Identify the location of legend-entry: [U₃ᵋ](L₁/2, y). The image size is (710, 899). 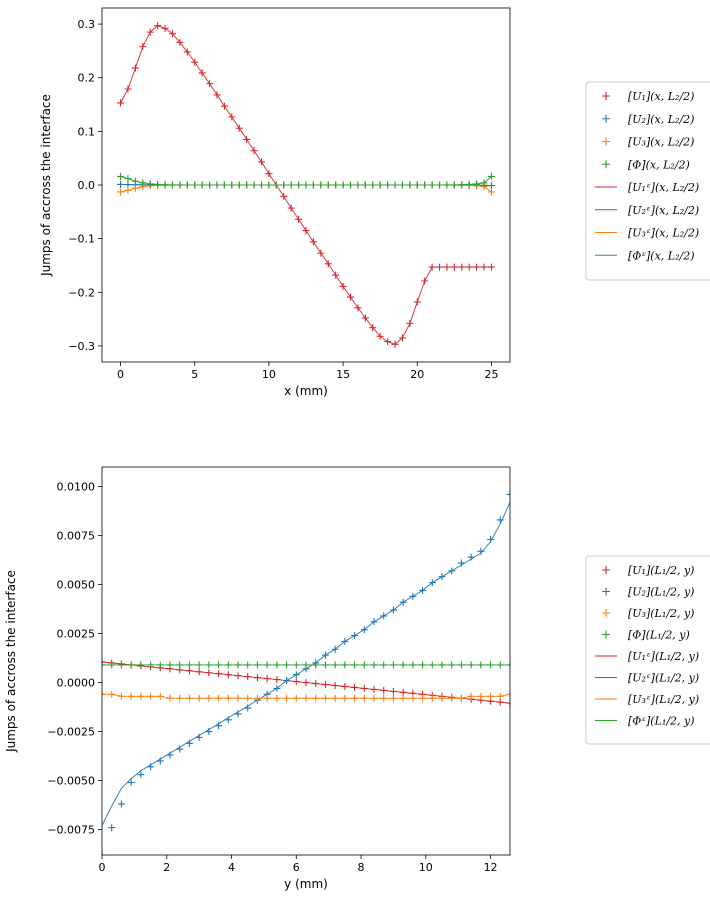
(663, 699).